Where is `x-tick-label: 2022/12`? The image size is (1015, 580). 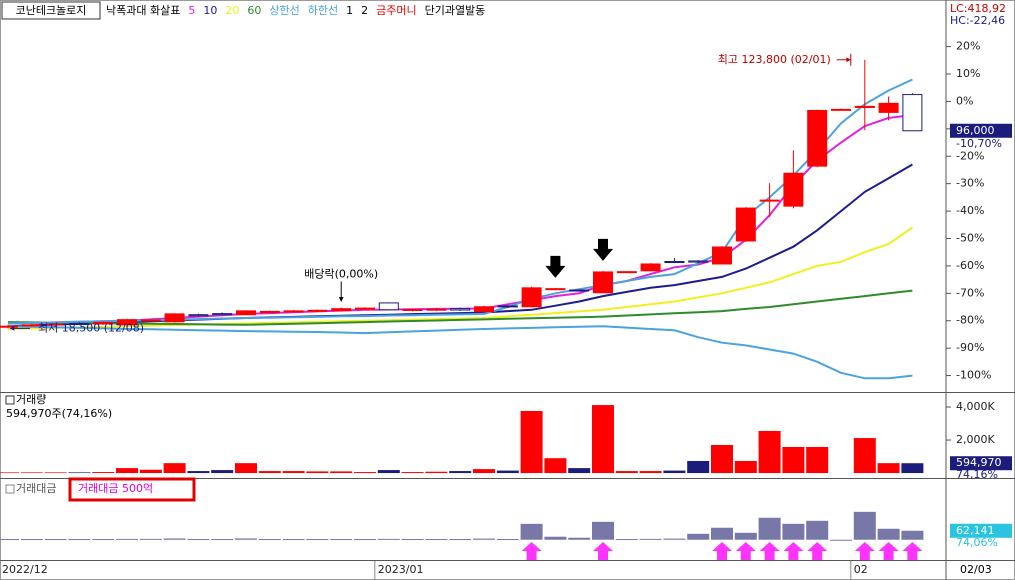 x-tick-label: 2022/12 is located at coordinates (25, 569).